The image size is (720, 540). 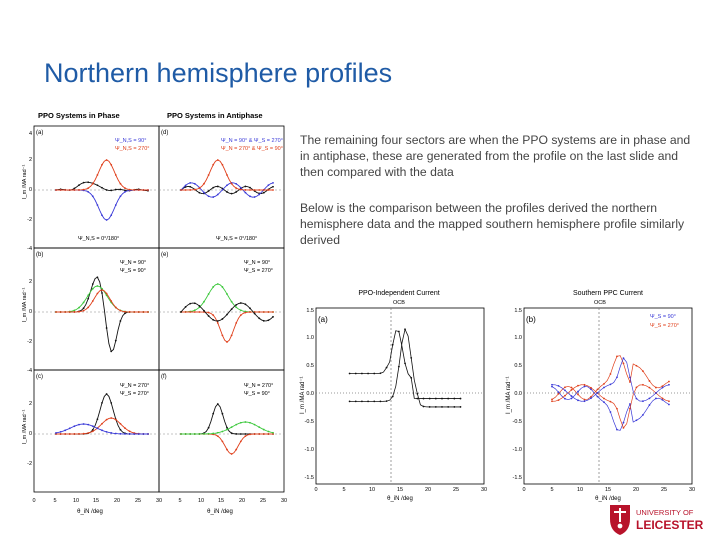 I want to click on xtick-rb-2: 10, so click(x=580, y=490).